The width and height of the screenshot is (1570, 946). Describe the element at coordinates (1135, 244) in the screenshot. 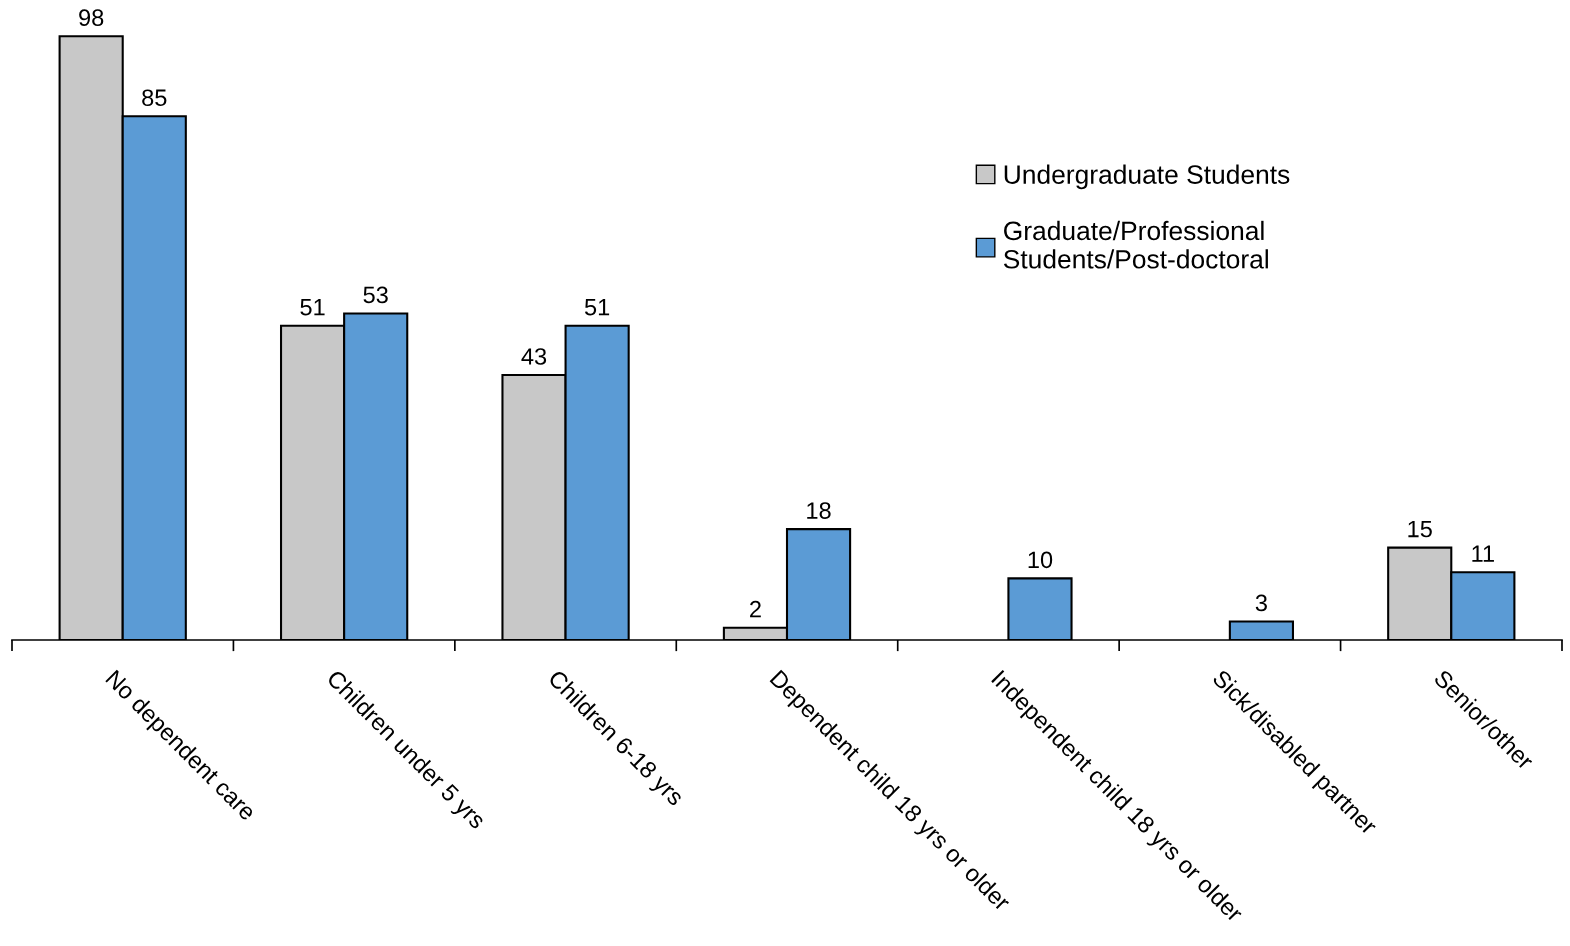

I see `legend-label: Graduate/Professional Students/Post-doctoral` at that location.